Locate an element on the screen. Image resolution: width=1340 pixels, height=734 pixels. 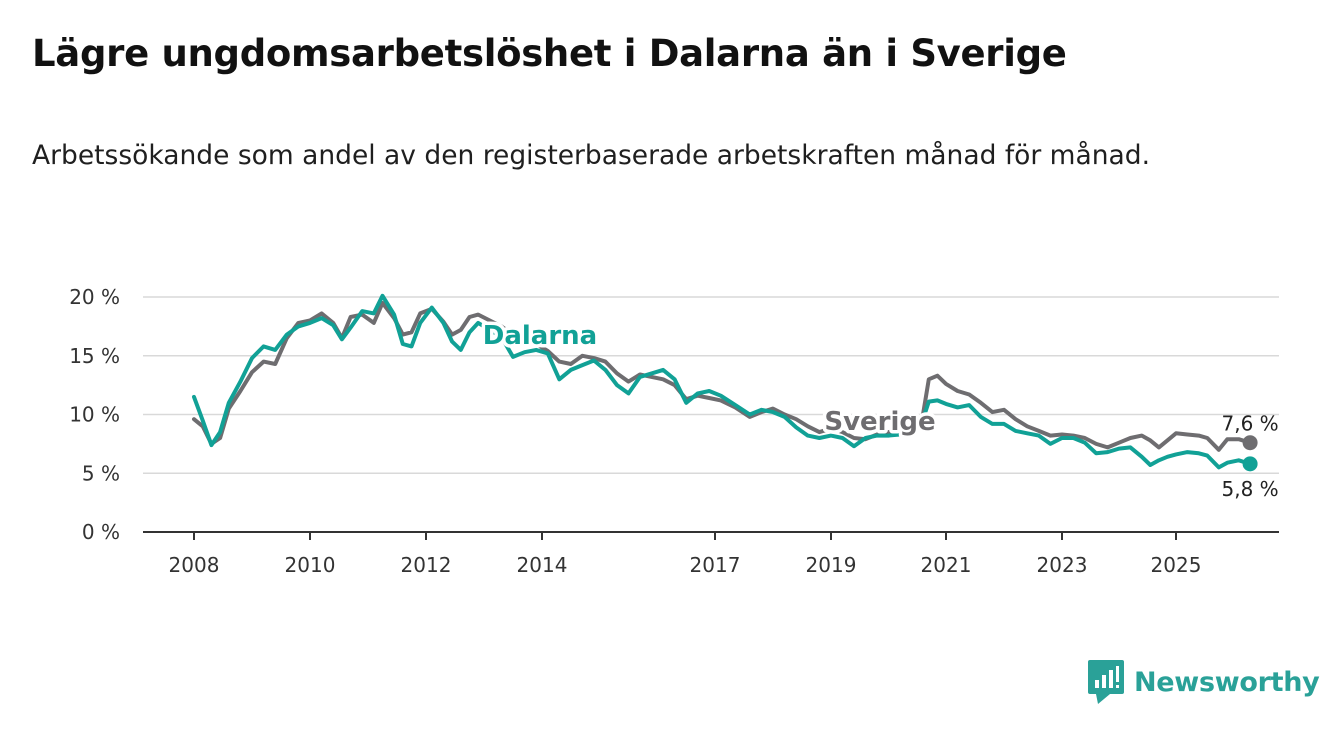
end-value-label-dalarna: 5,8 % is located at coordinates (1250, 489).